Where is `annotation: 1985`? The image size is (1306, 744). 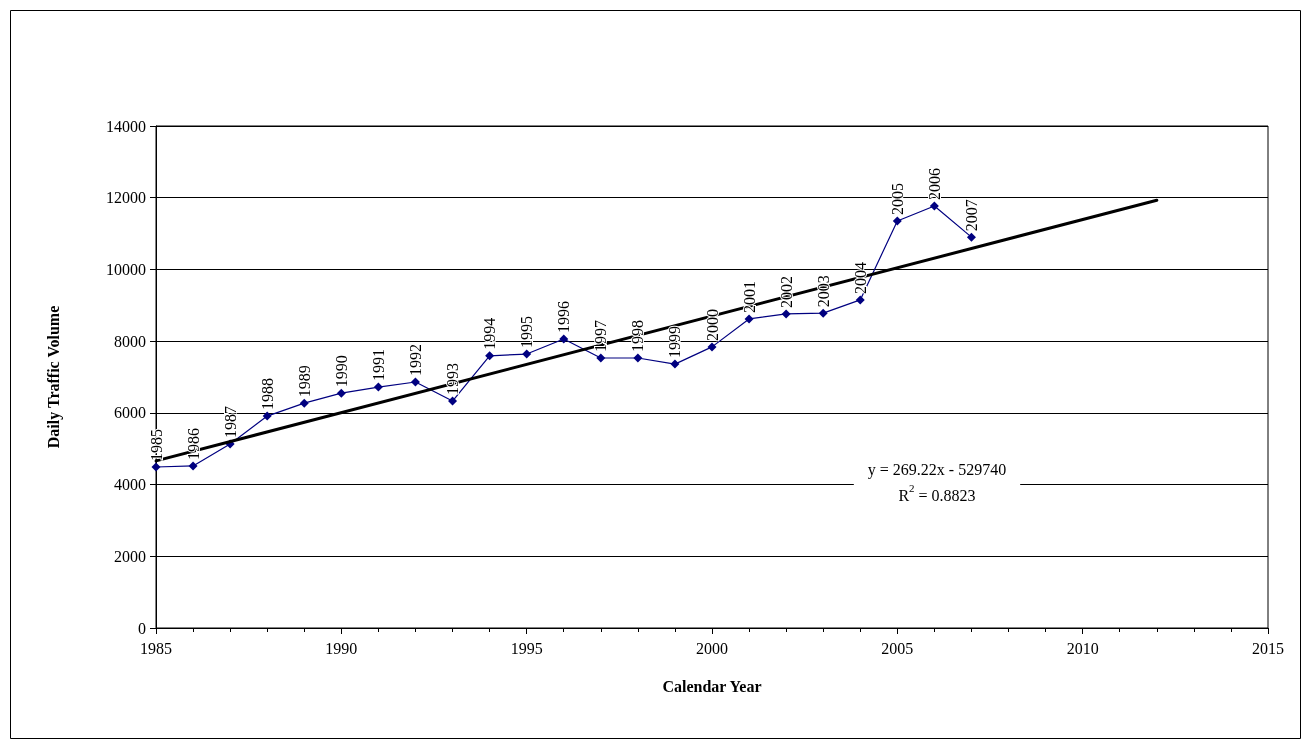
annotation: 1985 is located at coordinates (156, 445).